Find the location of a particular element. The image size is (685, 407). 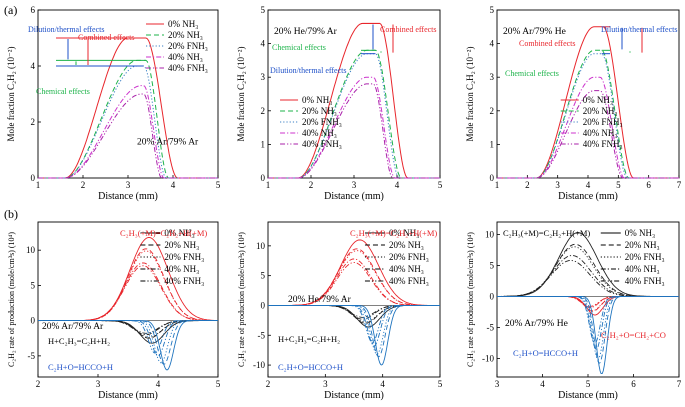

reaction-label-r3: C₂H+O=HCCO+H is located at coordinates (80, 367).